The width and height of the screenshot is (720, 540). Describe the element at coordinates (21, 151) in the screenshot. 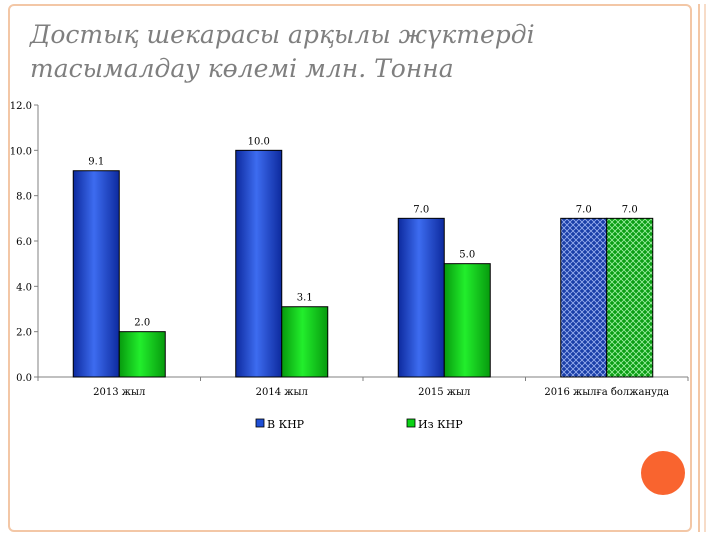

I see `y-tick-label: 10.0` at that location.